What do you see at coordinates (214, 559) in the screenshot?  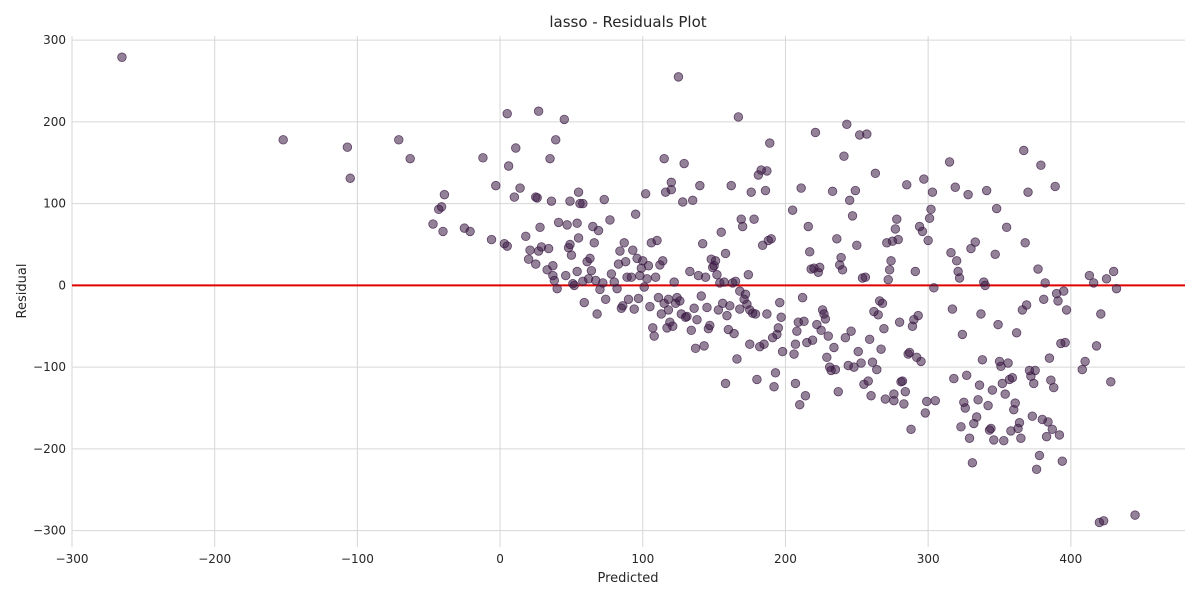 I see `x-tick-label: −200` at bounding box center [214, 559].